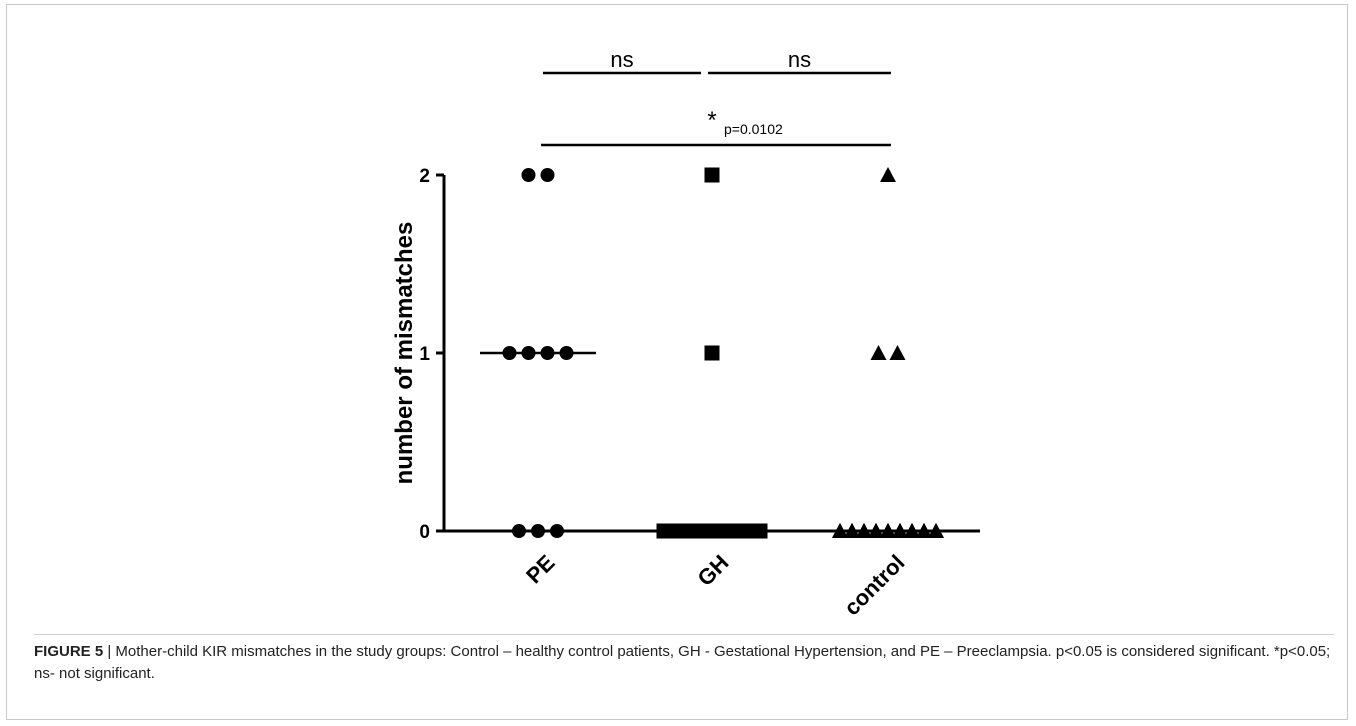 This screenshot has height=726, width=1356. What do you see at coordinates (874, 585) in the screenshot?
I see `x-tick-label: control` at bounding box center [874, 585].